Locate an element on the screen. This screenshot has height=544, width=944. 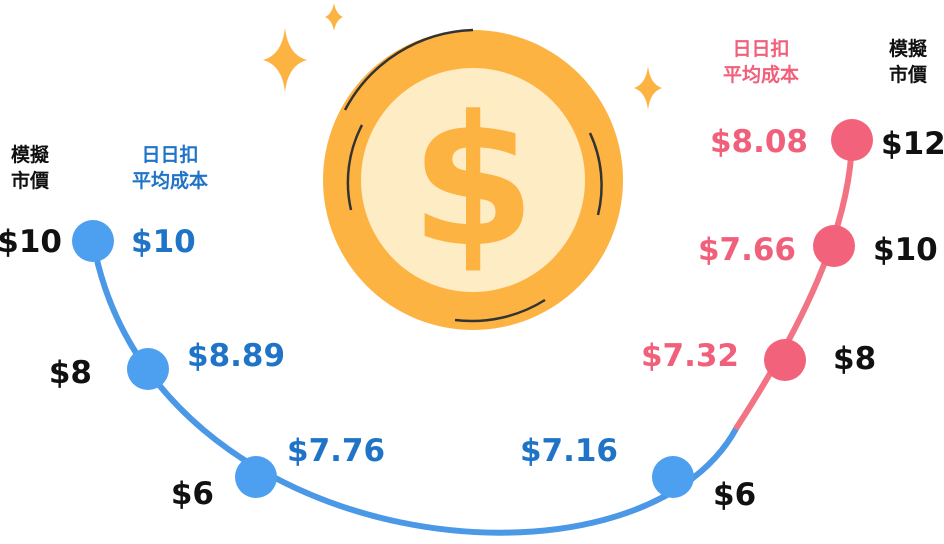
coin-rim-arc-bottom is located at coordinates (500, 310).